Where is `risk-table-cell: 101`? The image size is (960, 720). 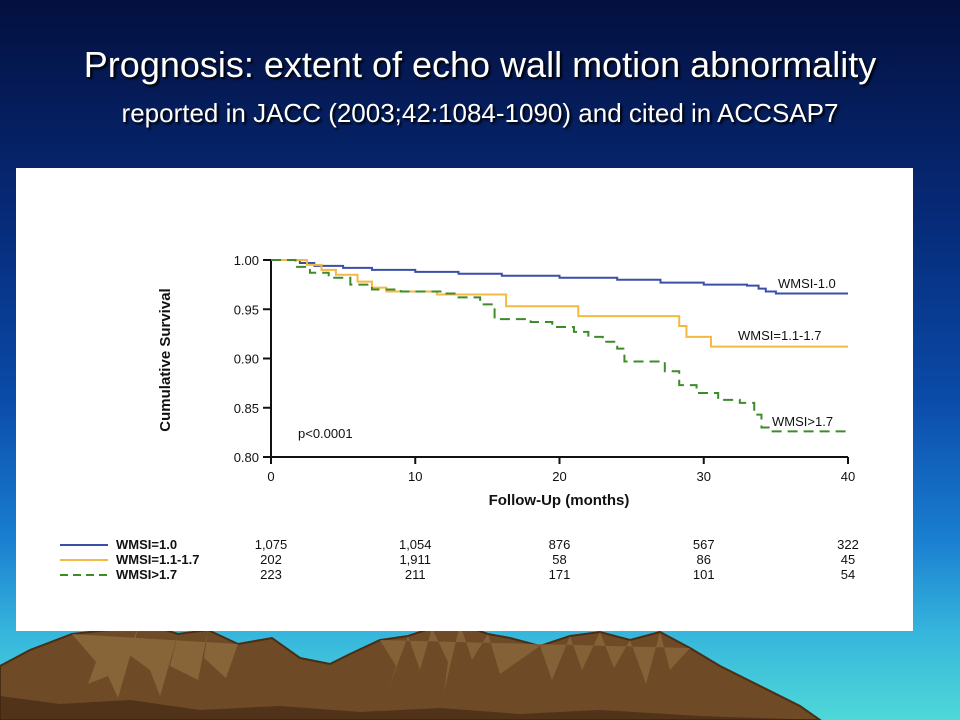
risk-table-cell: 101 is located at coordinates (704, 574).